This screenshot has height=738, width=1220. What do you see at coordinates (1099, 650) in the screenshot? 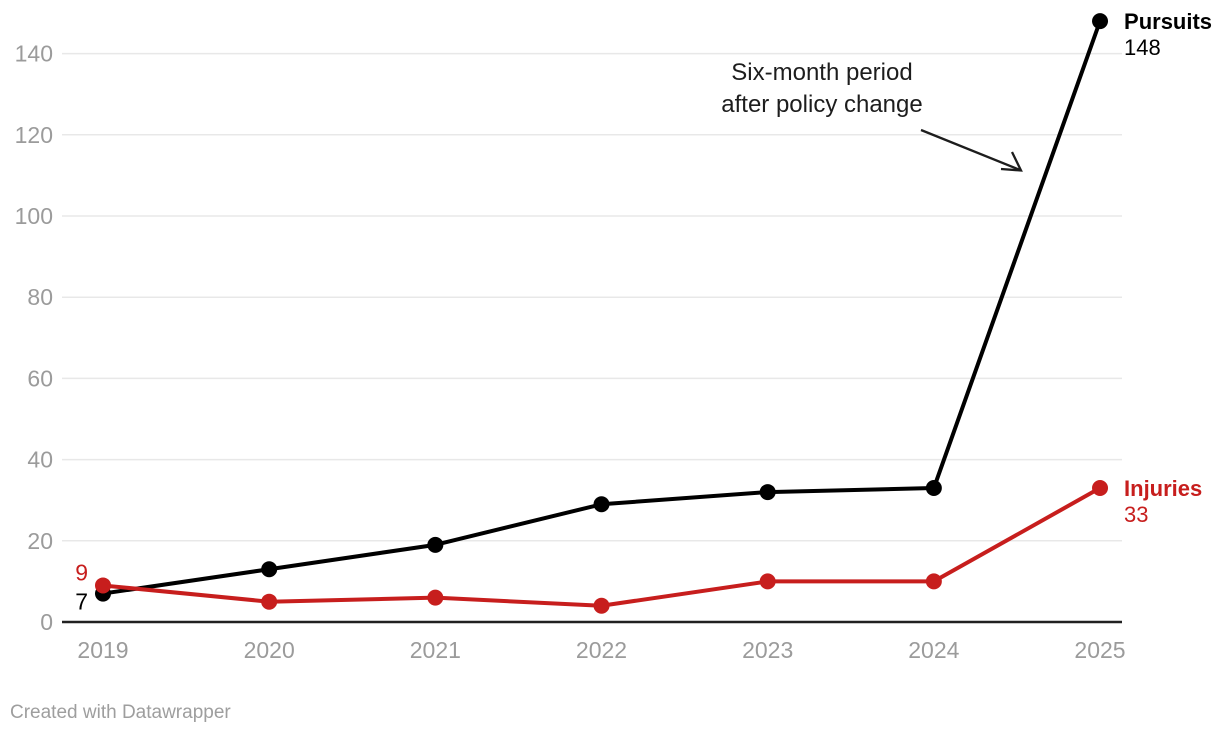
I see `x-tick-label: 2025` at bounding box center [1099, 650].